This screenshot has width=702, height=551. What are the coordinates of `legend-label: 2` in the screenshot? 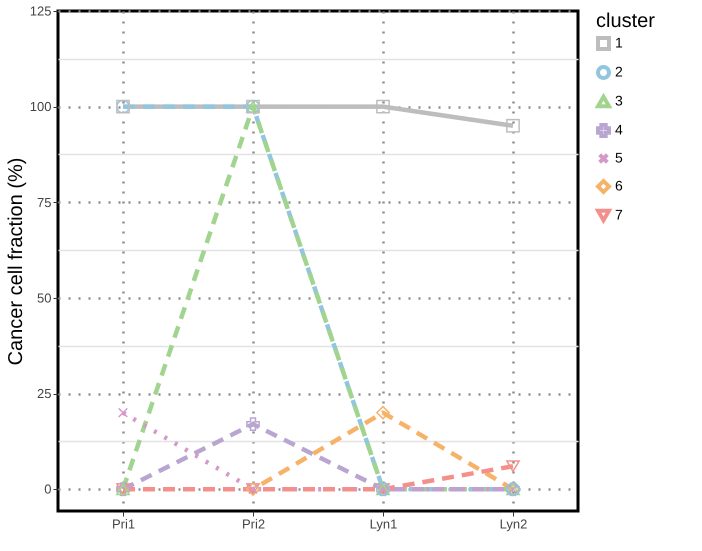 It's located at (619, 72).